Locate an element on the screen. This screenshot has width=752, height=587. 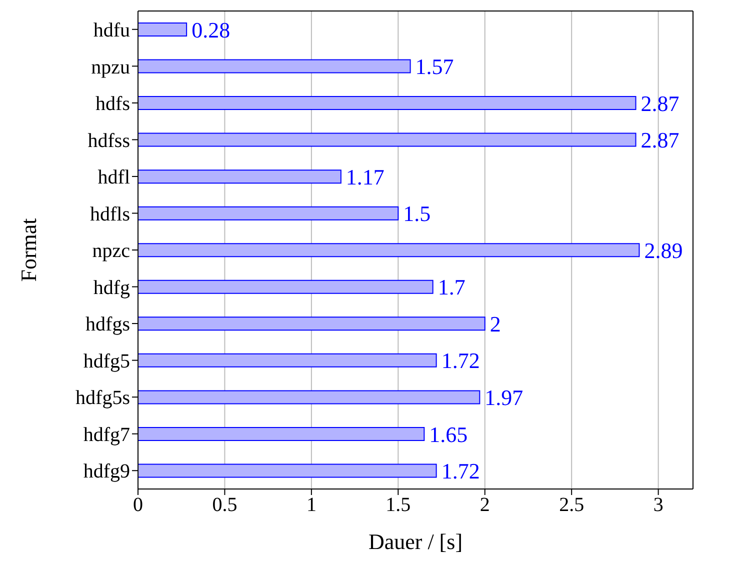
y-tick-label: hdfs is located at coordinates (113, 104).